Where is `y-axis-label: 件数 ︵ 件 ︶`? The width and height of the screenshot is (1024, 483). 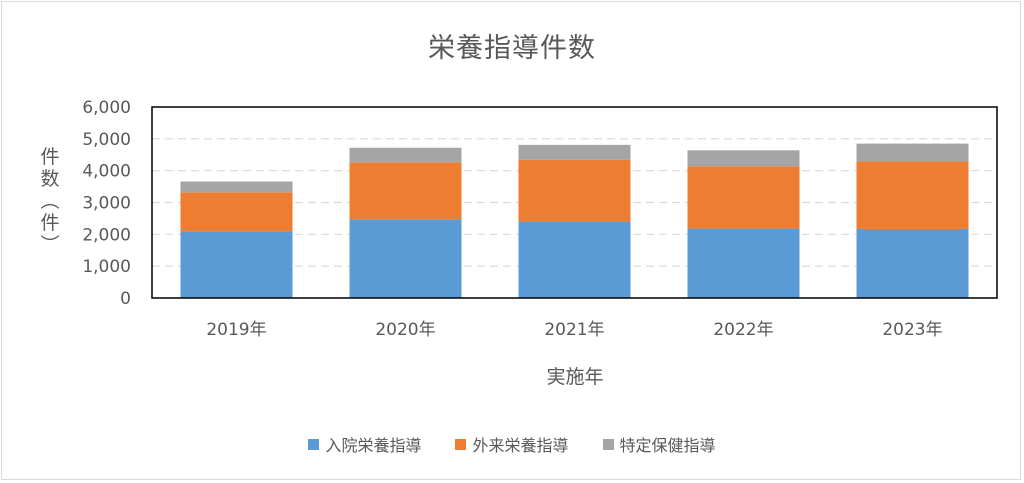 y-axis-label: 件数 ︵ 件 ︶ is located at coordinates (50, 201).